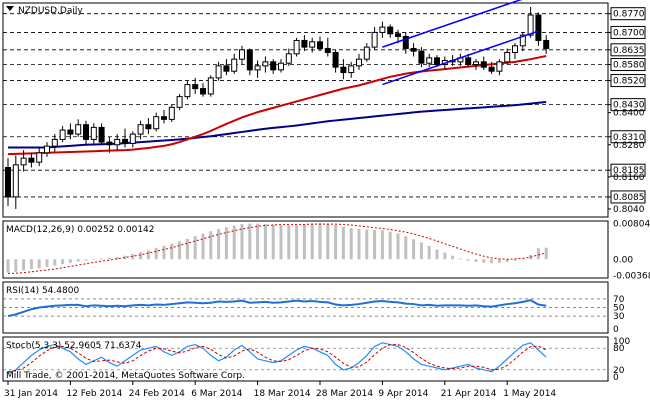 This screenshot has height=400, width=650. What do you see at coordinates (629, 178) in the screenshot?
I see `price-tick-label: 0.8160` at bounding box center [629, 178].